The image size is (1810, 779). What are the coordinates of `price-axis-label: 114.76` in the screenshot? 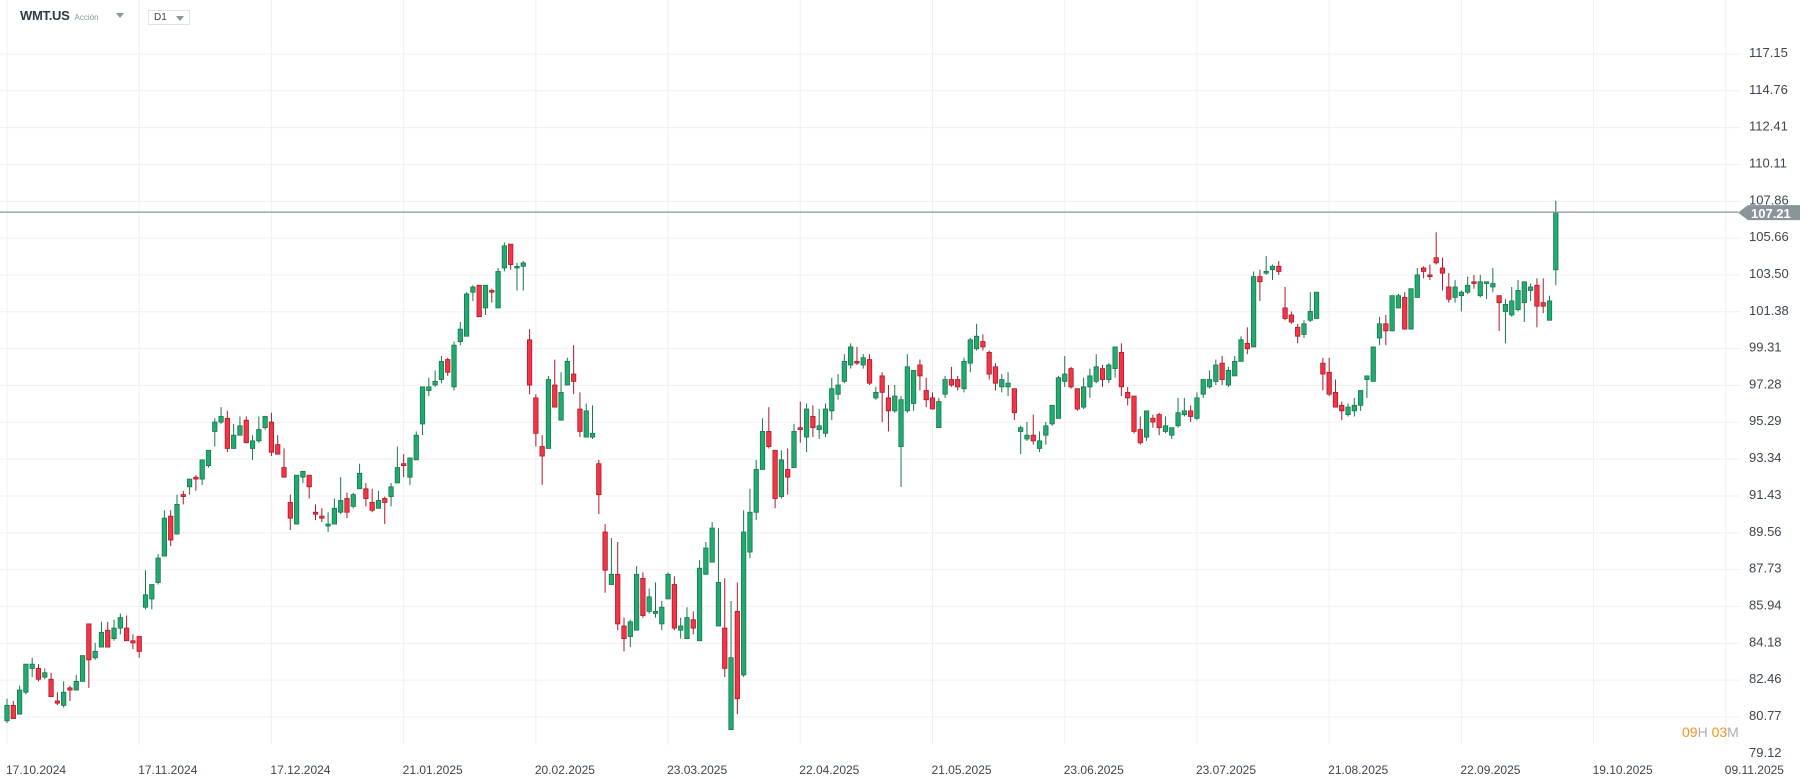 It's located at (1768, 89).